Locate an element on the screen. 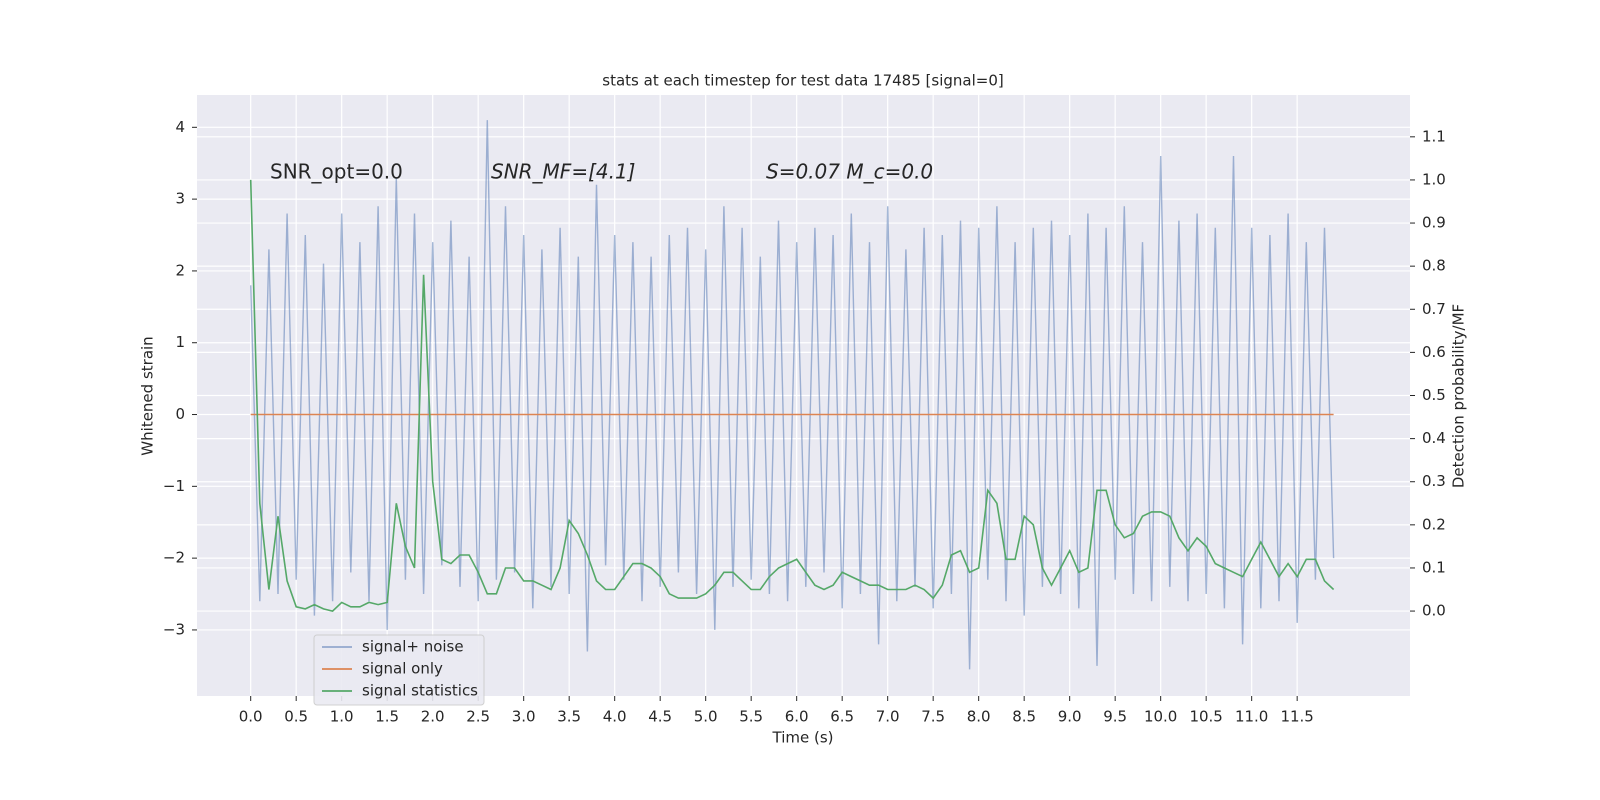  legend-label: signal+ noise is located at coordinates (413, 647).